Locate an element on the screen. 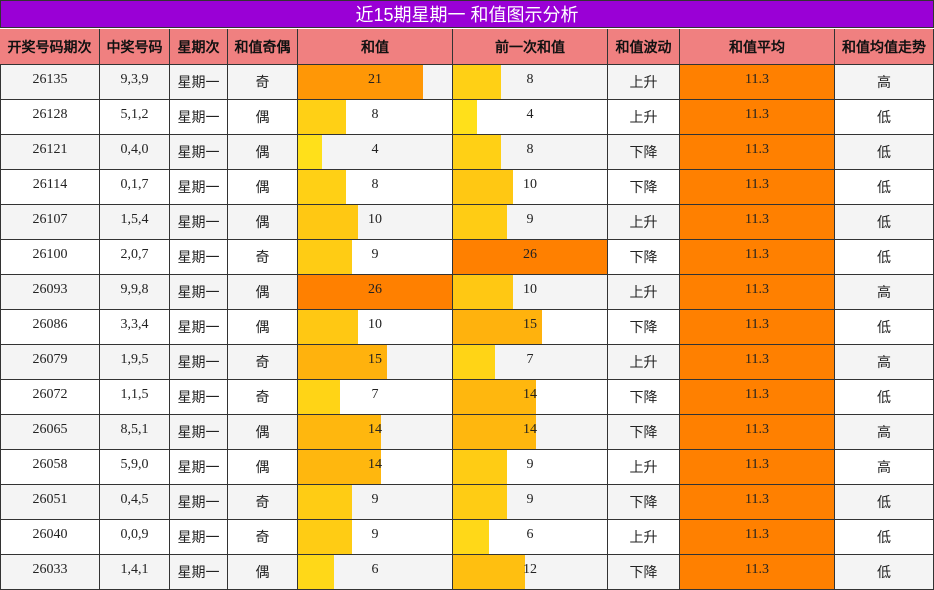 This screenshot has width=934, height=590. table-cell: 1,5,4 is located at coordinates (135, 222).